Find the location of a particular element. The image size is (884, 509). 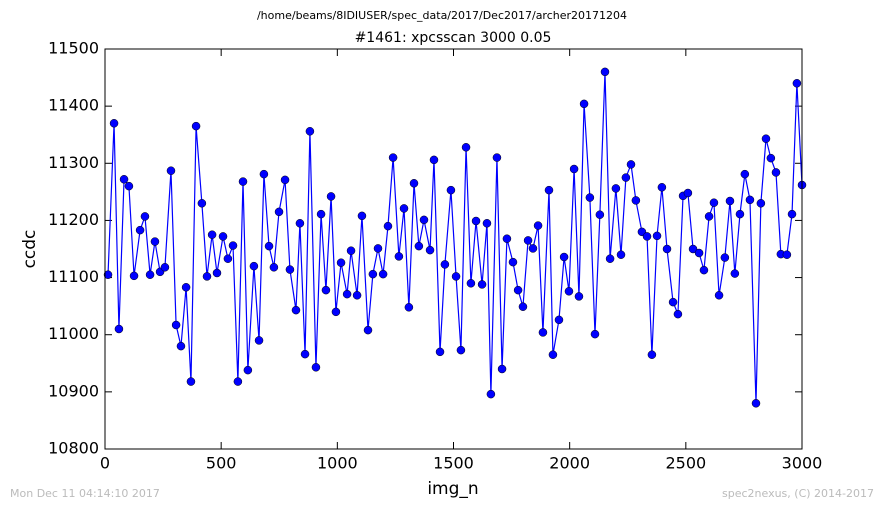

x-tick-label: 0 is located at coordinates (105, 463).